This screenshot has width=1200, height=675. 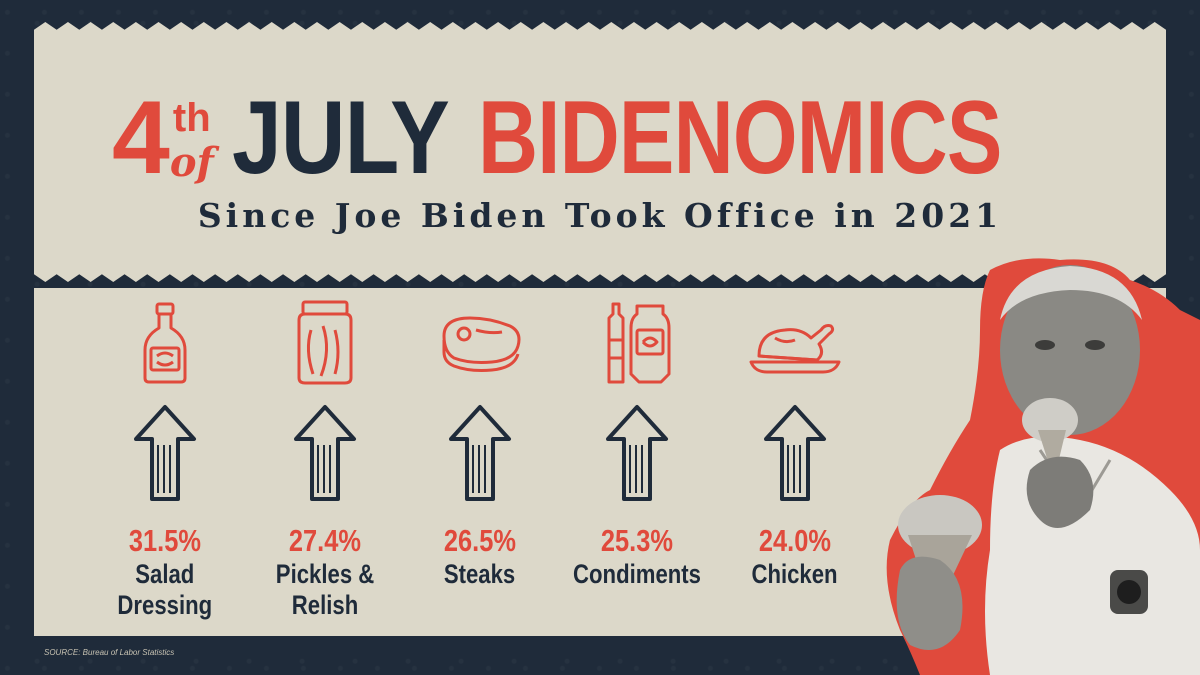 What do you see at coordinates (191, 118) in the screenshot?
I see `title-ordinal: th` at bounding box center [191, 118].